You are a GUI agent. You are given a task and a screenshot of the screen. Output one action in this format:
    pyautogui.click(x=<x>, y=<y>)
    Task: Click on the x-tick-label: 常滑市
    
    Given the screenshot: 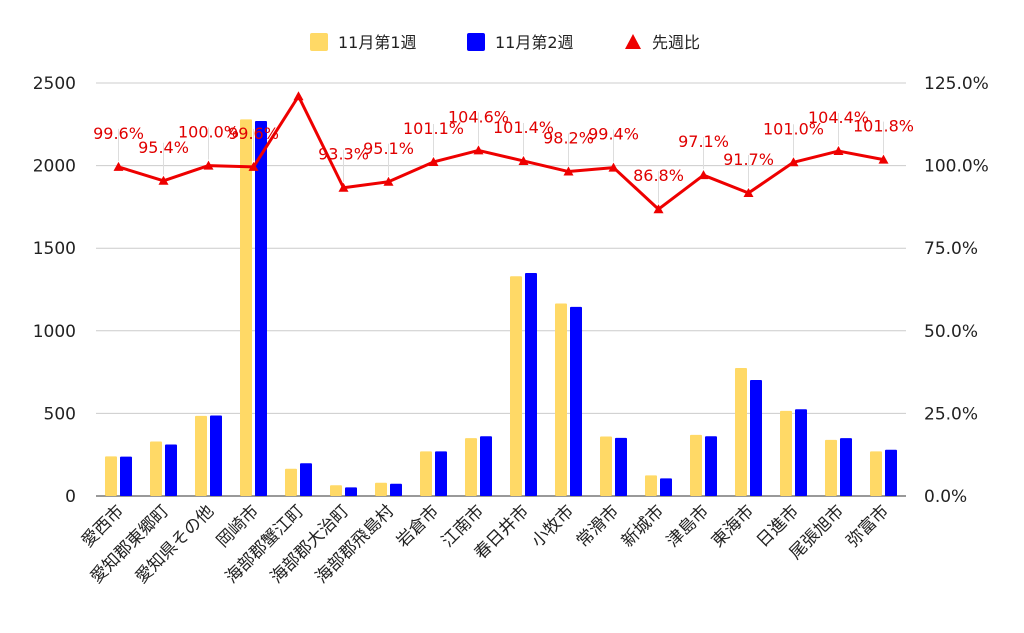 What is the action you would take?
    pyautogui.click(x=598, y=526)
    